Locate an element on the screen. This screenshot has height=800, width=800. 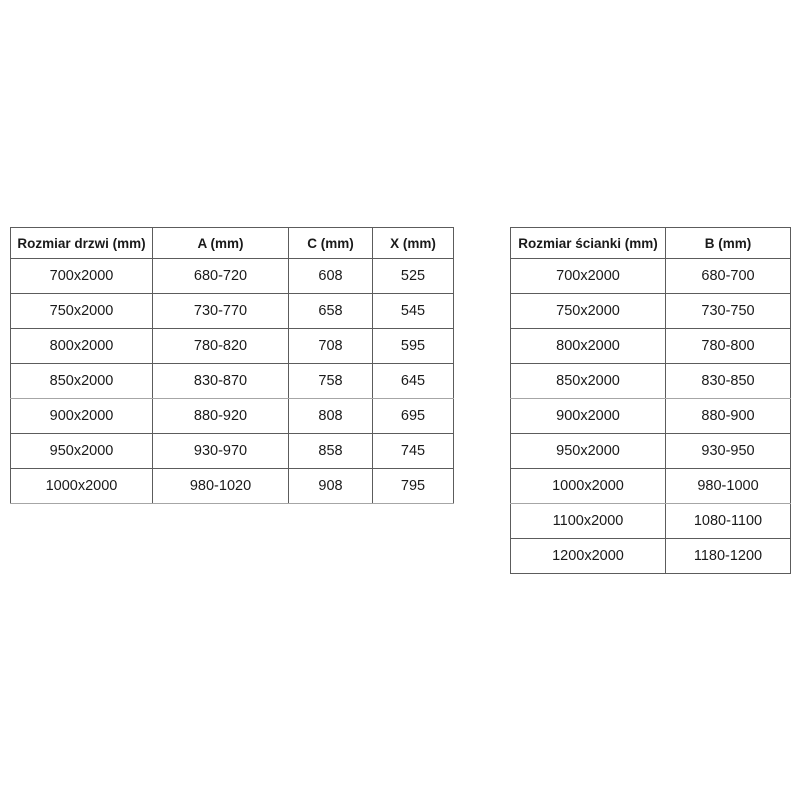
cell-c: 808 is located at coordinates (330, 416).